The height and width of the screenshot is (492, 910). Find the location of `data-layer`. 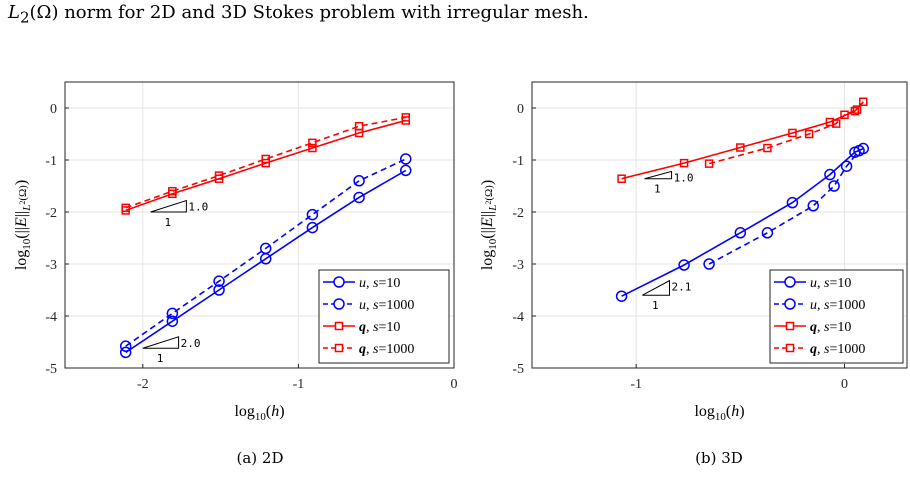

data-layer is located at coordinates (742, 199).